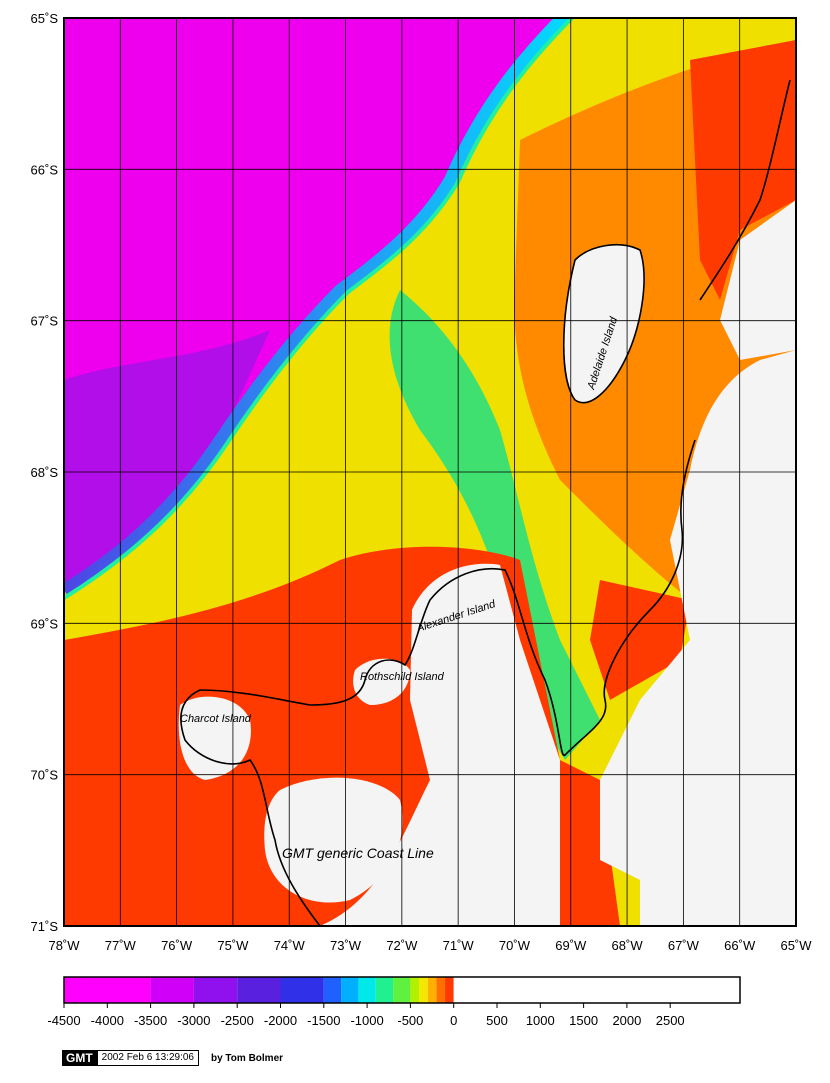 This screenshot has height=1083, width=830. I want to click on palmer-land, so click(698, 638).